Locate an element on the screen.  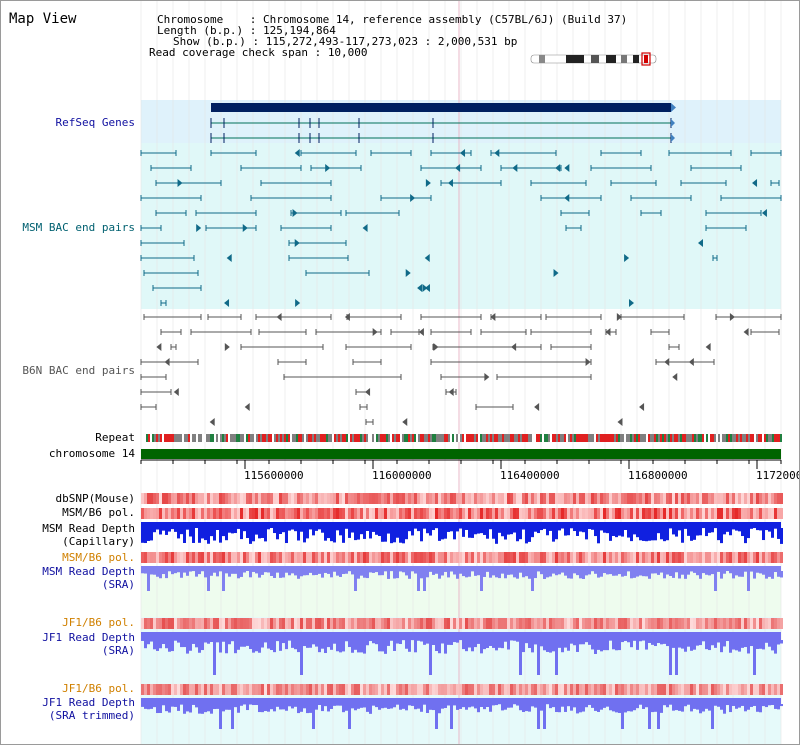
b6n-bac-end-pairs is located at coordinates (461, 369).